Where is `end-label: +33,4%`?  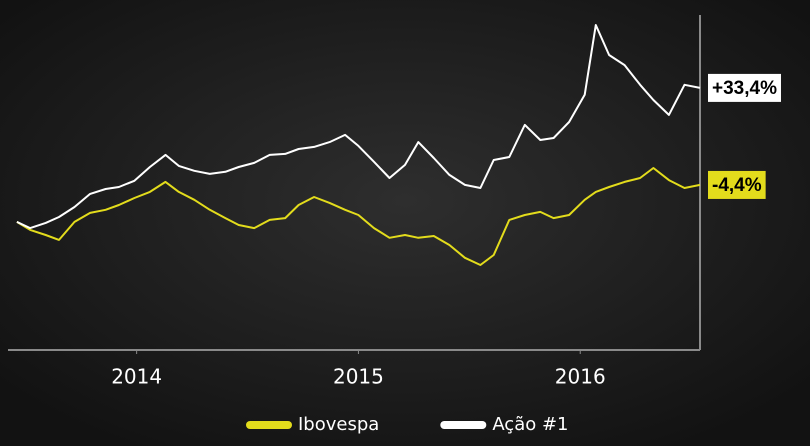 end-label: +33,4% is located at coordinates (744, 88).